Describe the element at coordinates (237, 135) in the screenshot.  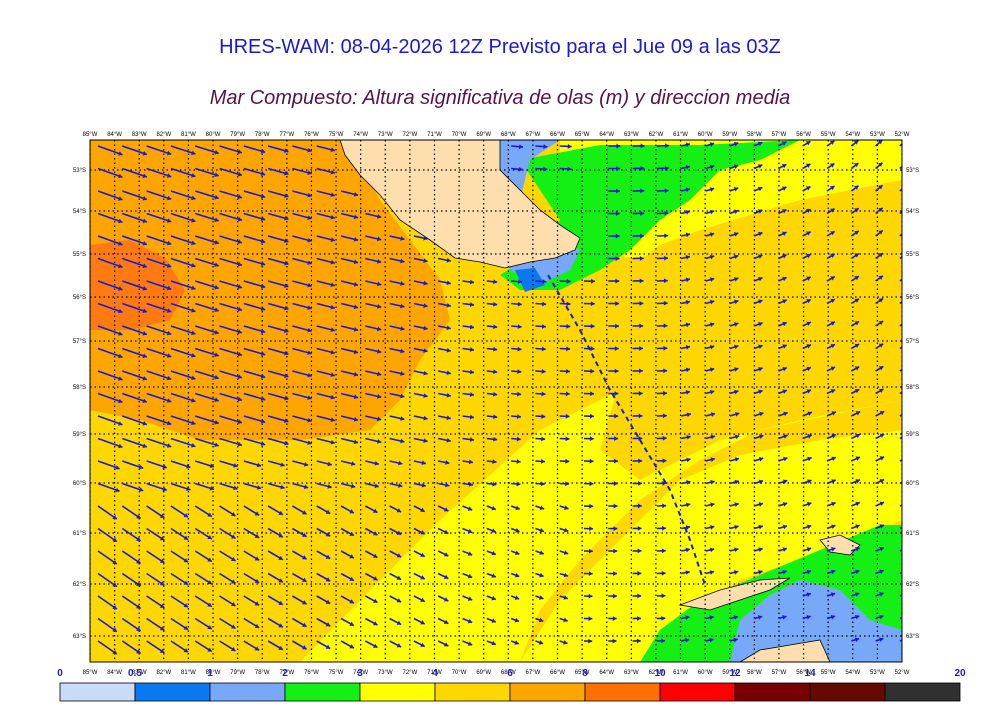
I see `lon-label: 79°W` at that location.